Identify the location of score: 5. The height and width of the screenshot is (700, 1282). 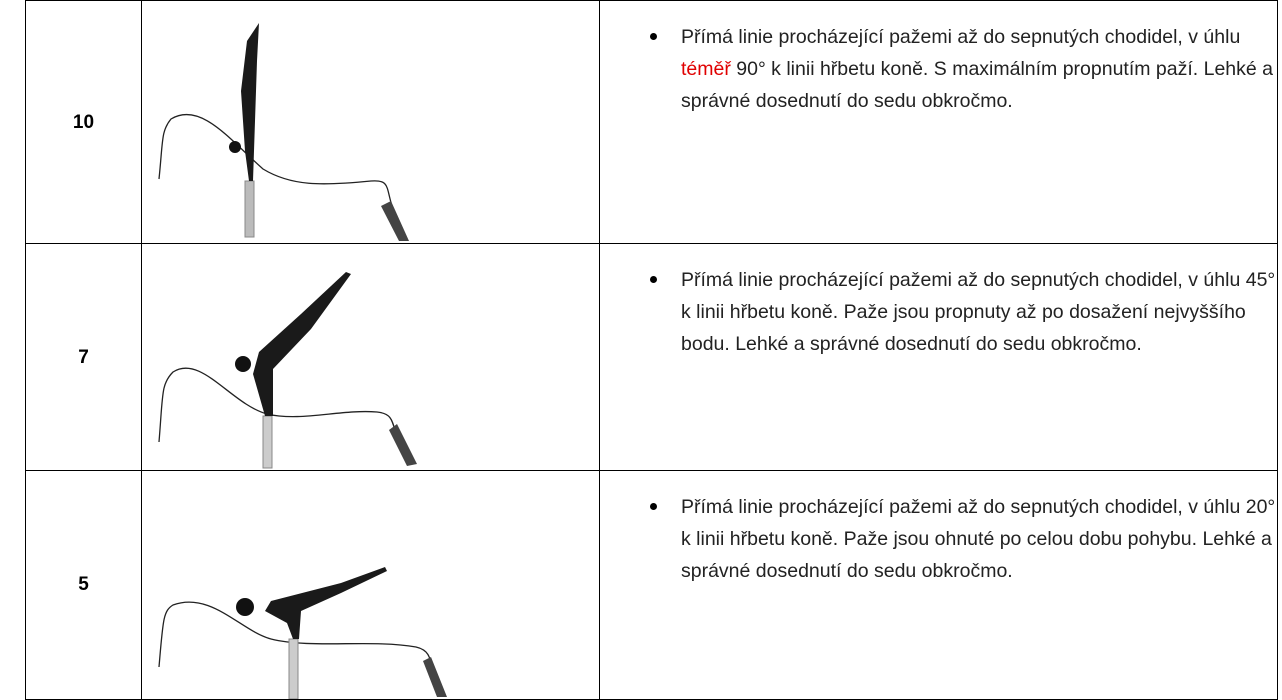
(83, 584).